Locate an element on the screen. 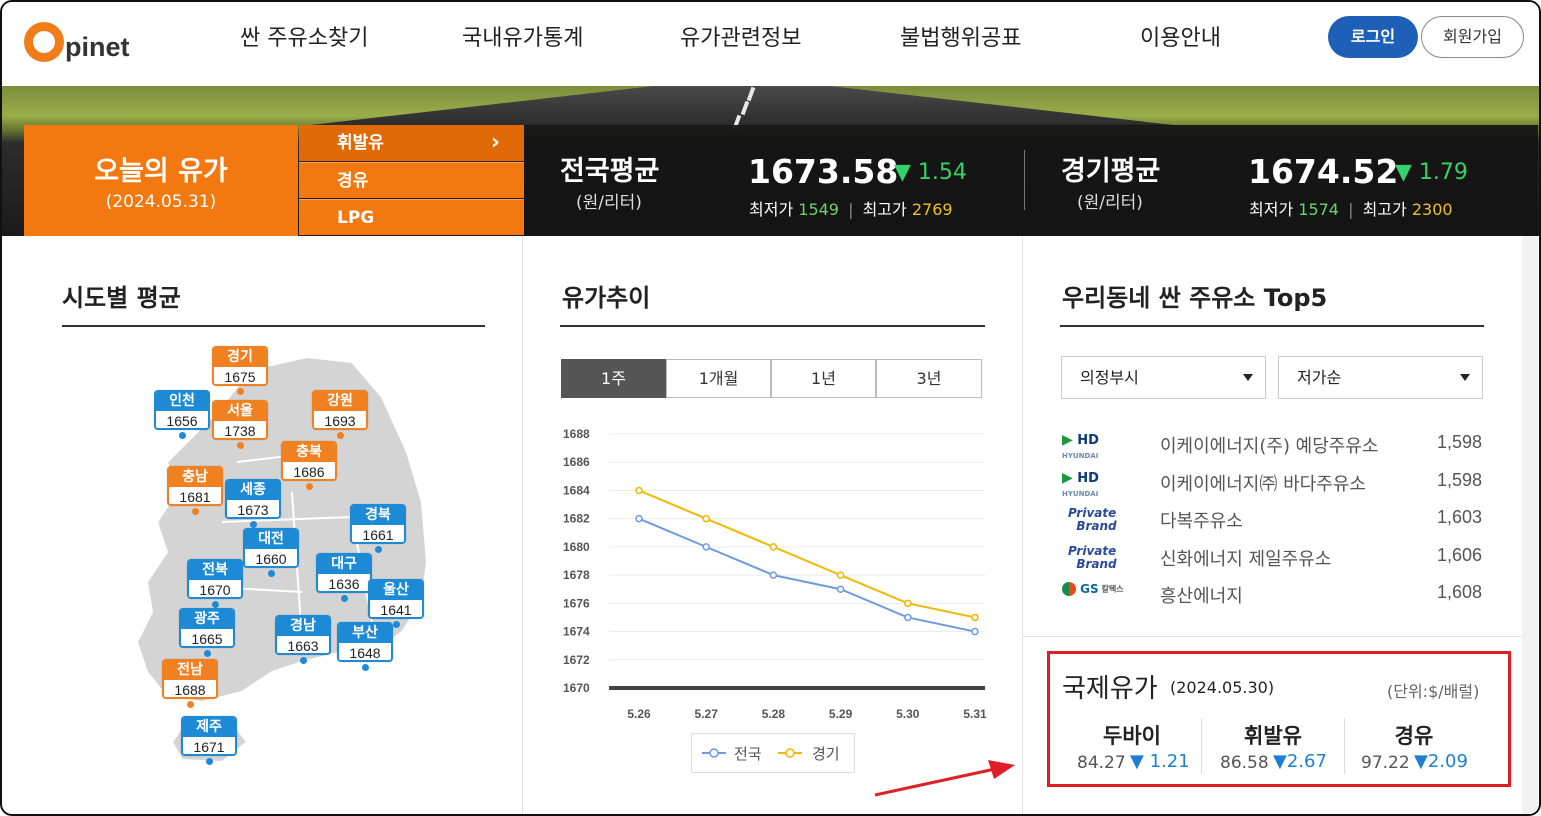  region-badge: 강원 1693 is located at coordinates (340, 410).